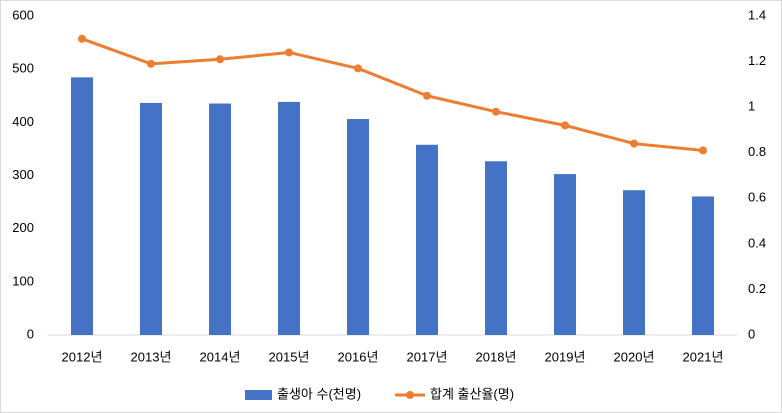  I want to click on y-tick-label: 100, so click(23, 280).